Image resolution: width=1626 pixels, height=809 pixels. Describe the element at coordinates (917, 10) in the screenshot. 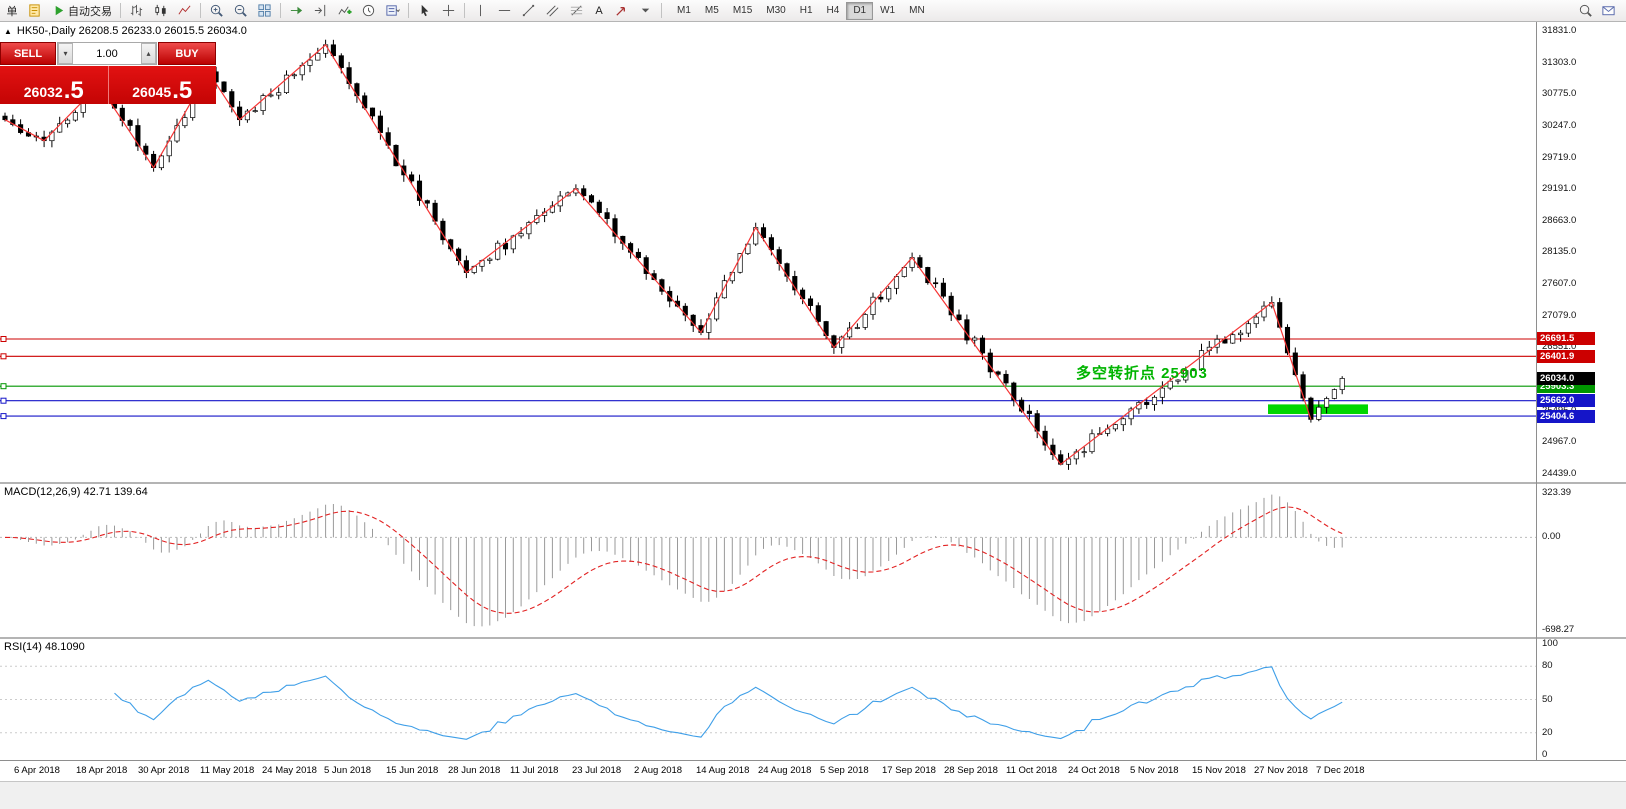

I see `timeframe-mn-button: MN` at that location.